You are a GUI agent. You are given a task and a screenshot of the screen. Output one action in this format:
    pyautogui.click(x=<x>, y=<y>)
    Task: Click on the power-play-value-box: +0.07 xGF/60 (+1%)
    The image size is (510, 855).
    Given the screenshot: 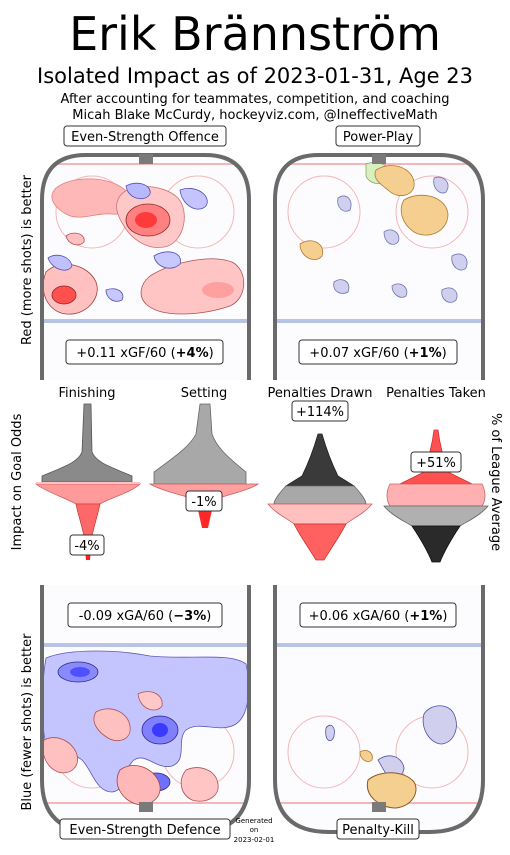 What is the action you would take?
    pyautogui.click(x=378, y=352)
    